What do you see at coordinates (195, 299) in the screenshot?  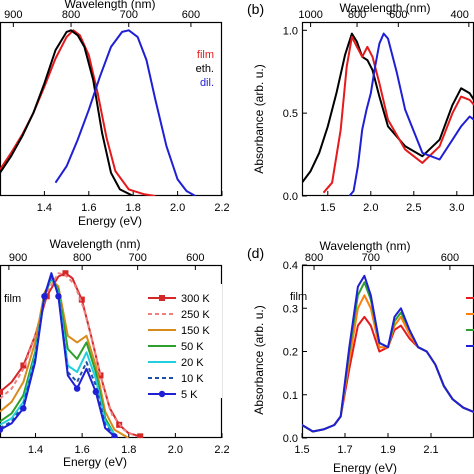 I see `legend-label: 300 K` at bounding box center [195, 299].